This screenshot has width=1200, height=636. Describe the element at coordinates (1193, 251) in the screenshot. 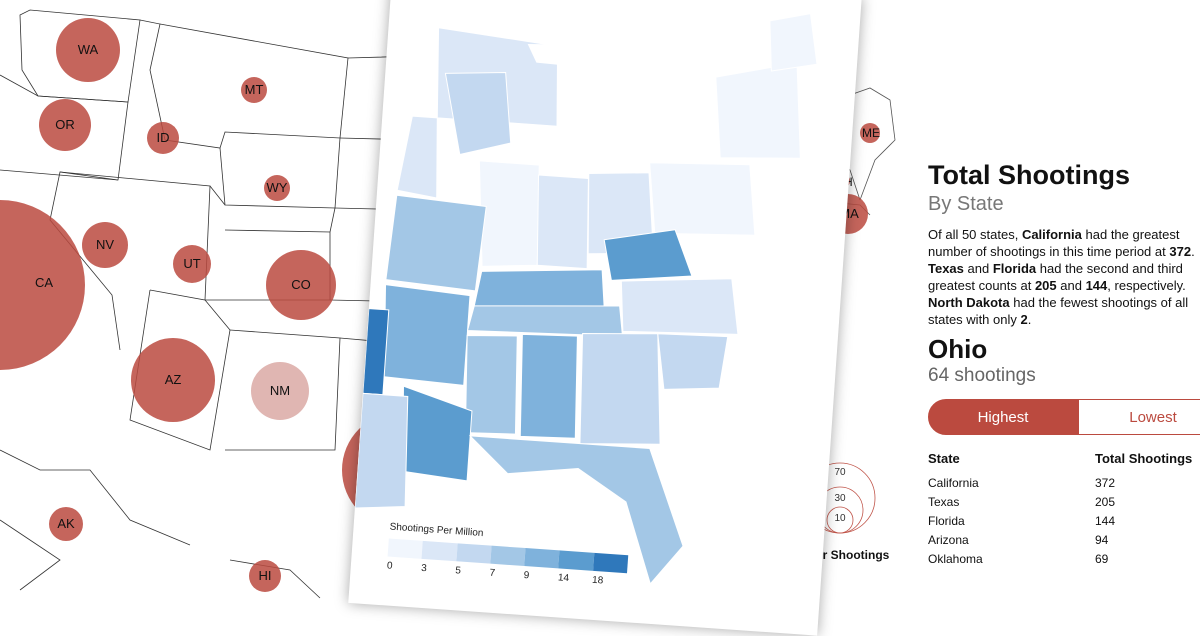

I see `summary-text: .` at that location.